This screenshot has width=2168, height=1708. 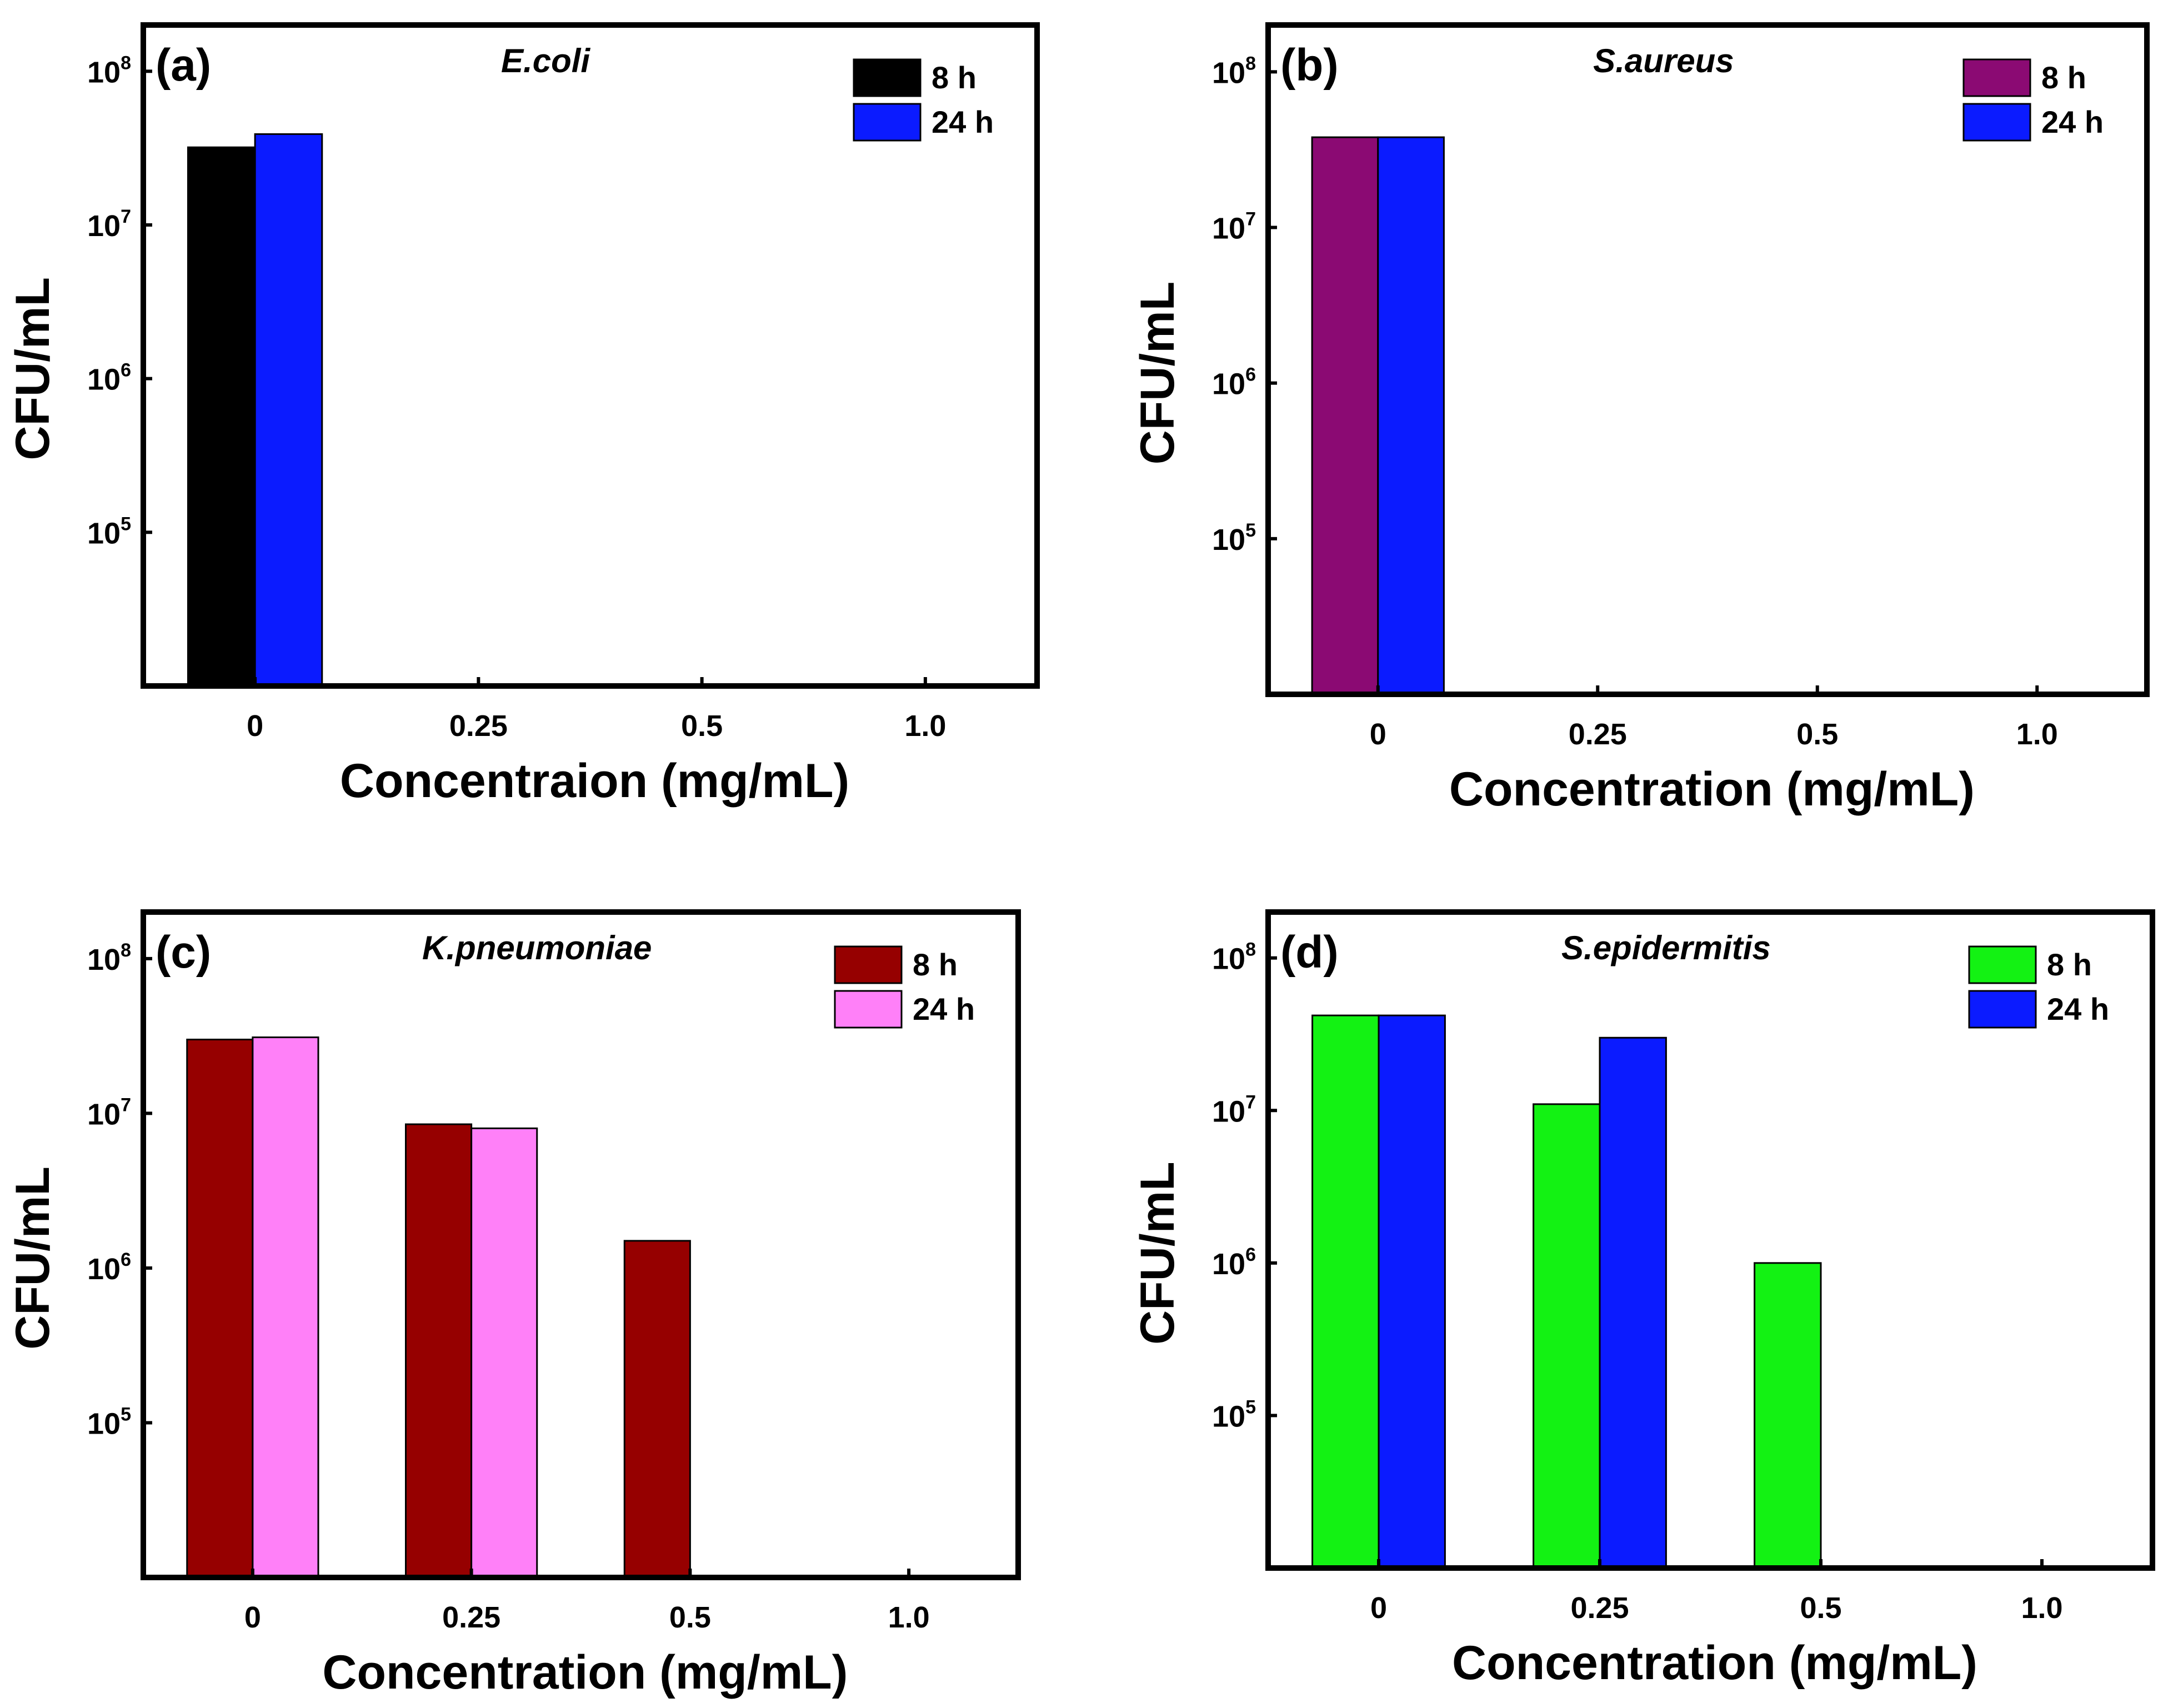 What do you see at coordinates (1663, 60) in the screenshot?
I see `chart-title: S.aureus` at bounding box center [1663, 60].